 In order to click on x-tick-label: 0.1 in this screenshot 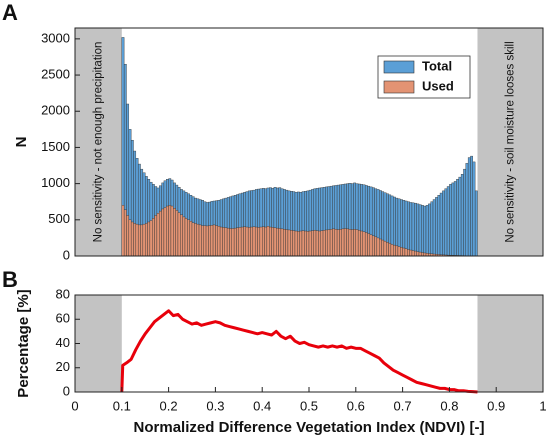, I will do `click(122, 405)`.